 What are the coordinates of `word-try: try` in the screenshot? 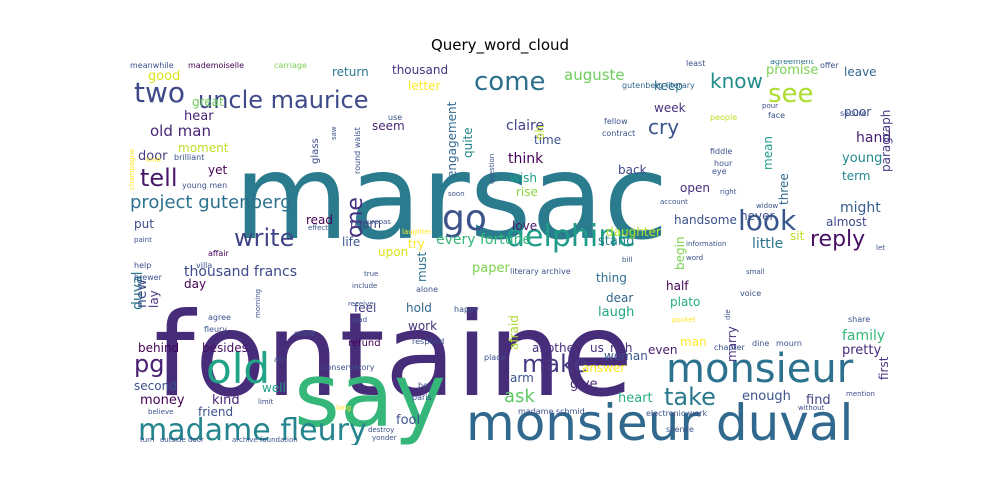 It's located at (416, 244).